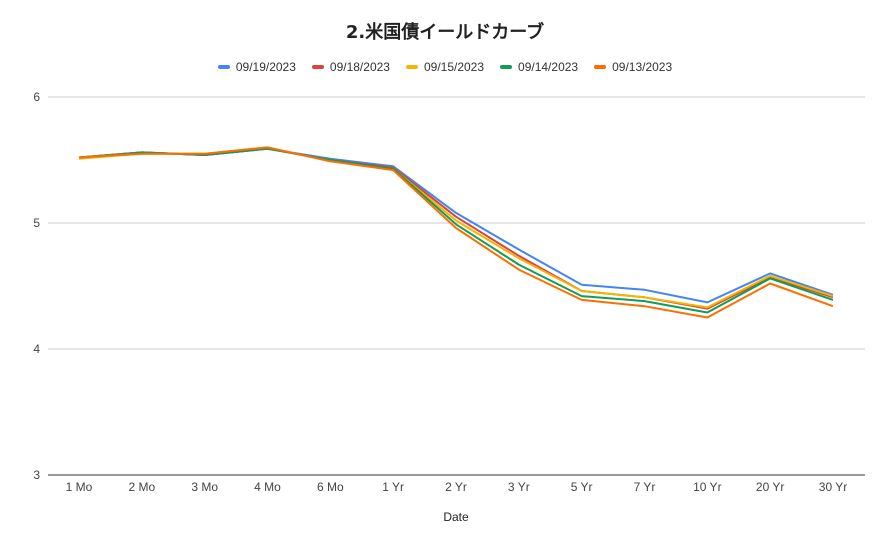  What do you see at coordinates (79, 487) in the screenshot?
I see `x-tick-label: 1 Mo` at bounding box center [79, 487].